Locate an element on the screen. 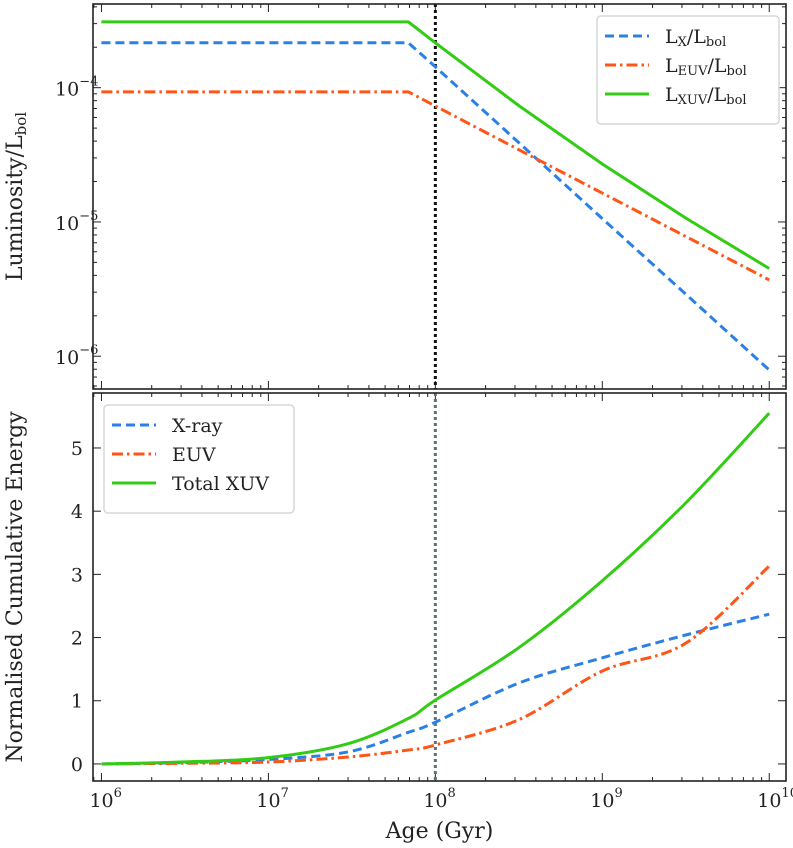  legend-label-euv: LEUV/Lbol is located at coordinates (706, 67).